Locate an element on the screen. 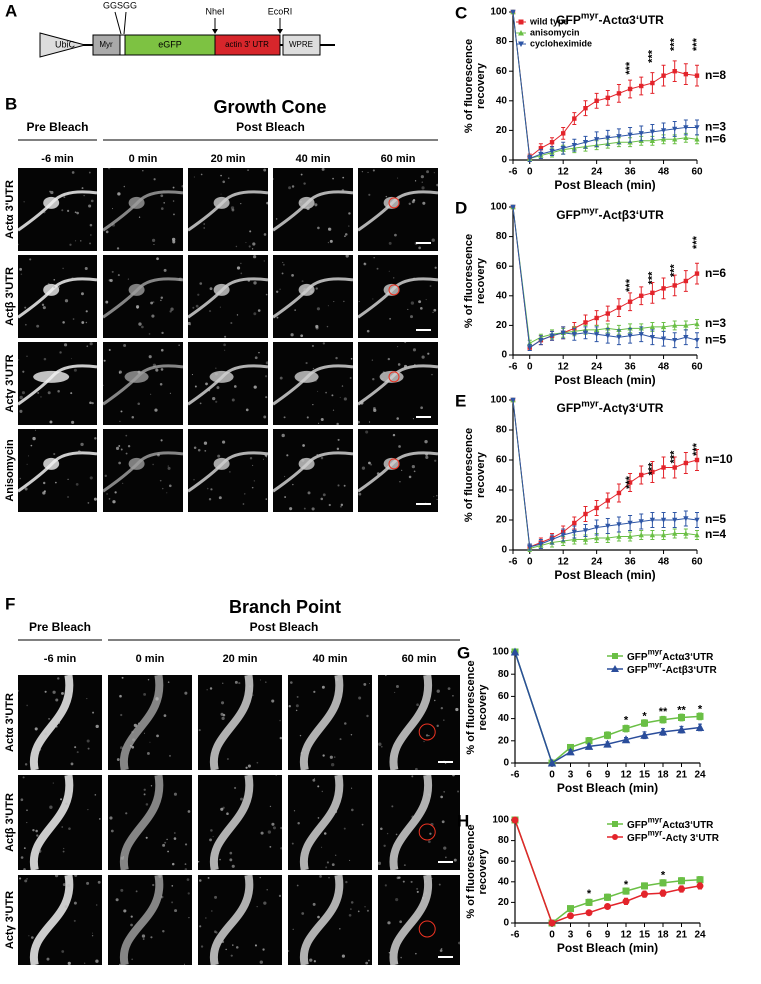 The image size is (761, 984). x-tick-label: 12 is located at coordinates (626, 935).